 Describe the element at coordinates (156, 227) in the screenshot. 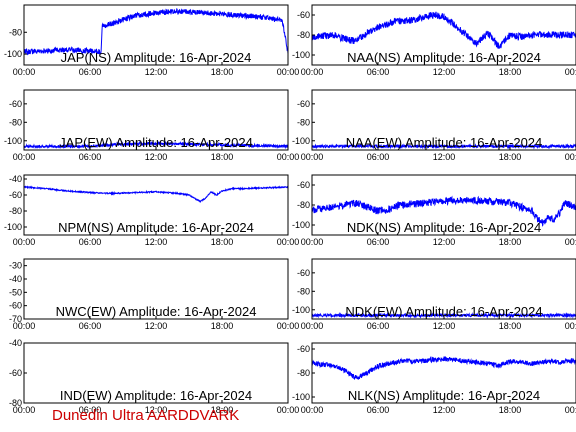

I see `panel-title: NPM(NS) Amplitude: 16-Apr-2024` at that location.